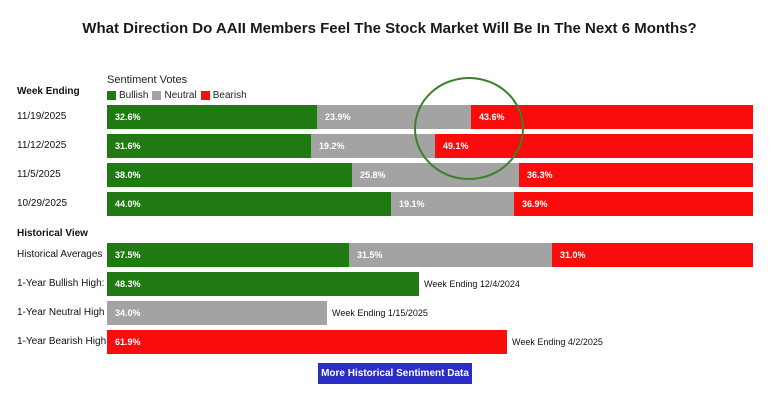 The width and height of the screenshot is (779, 416). What do you see at coordinates (307, 342) in the screenshot?
I see `high-bar-bearish: 61.9%` at bounding box center [307, 342].